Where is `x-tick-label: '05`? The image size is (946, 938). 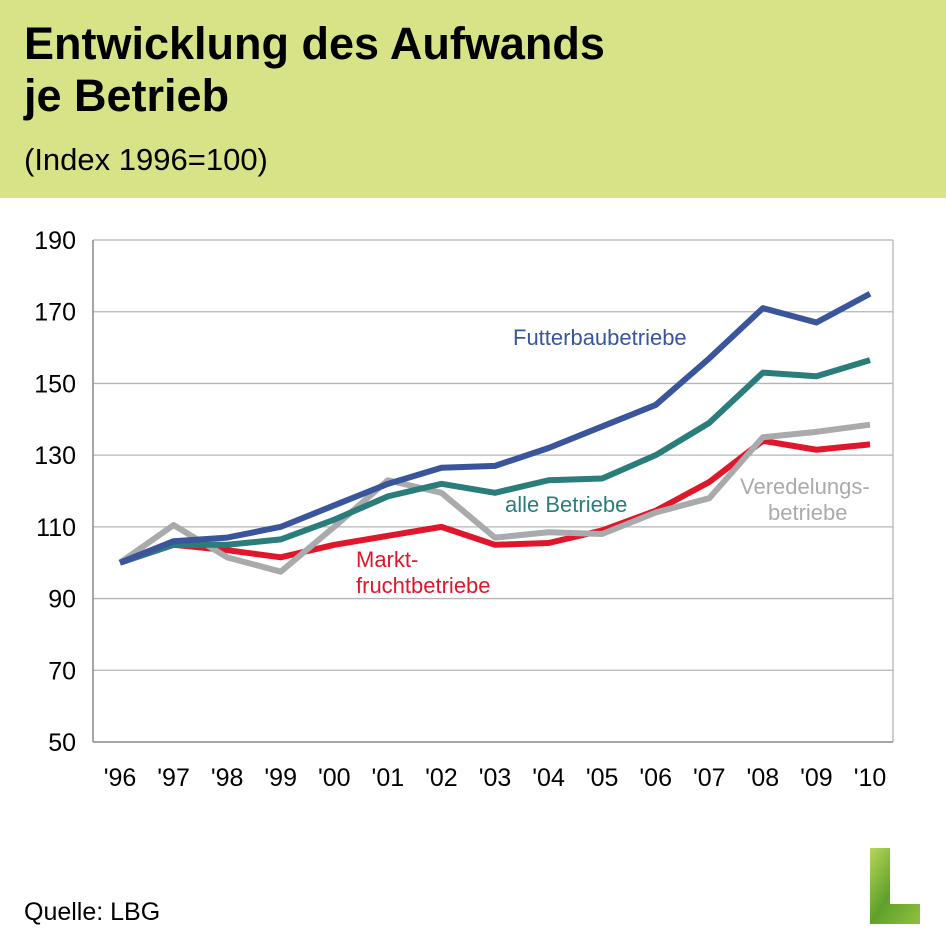 x-tick-label: '05 is located at coordinates (602, 778).